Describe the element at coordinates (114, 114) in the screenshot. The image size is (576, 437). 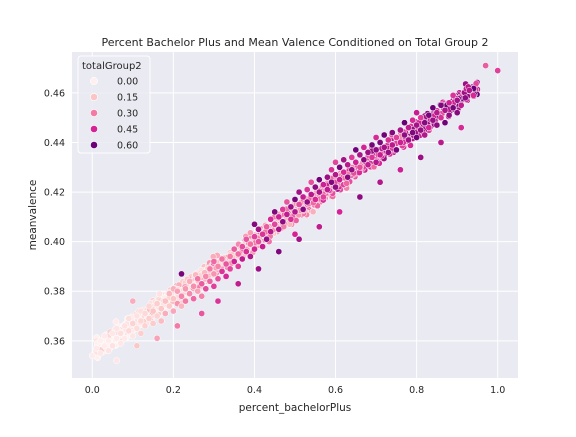
I see `legend-items: 0.00 0.15 0.30 0.45 0.60` at that location.